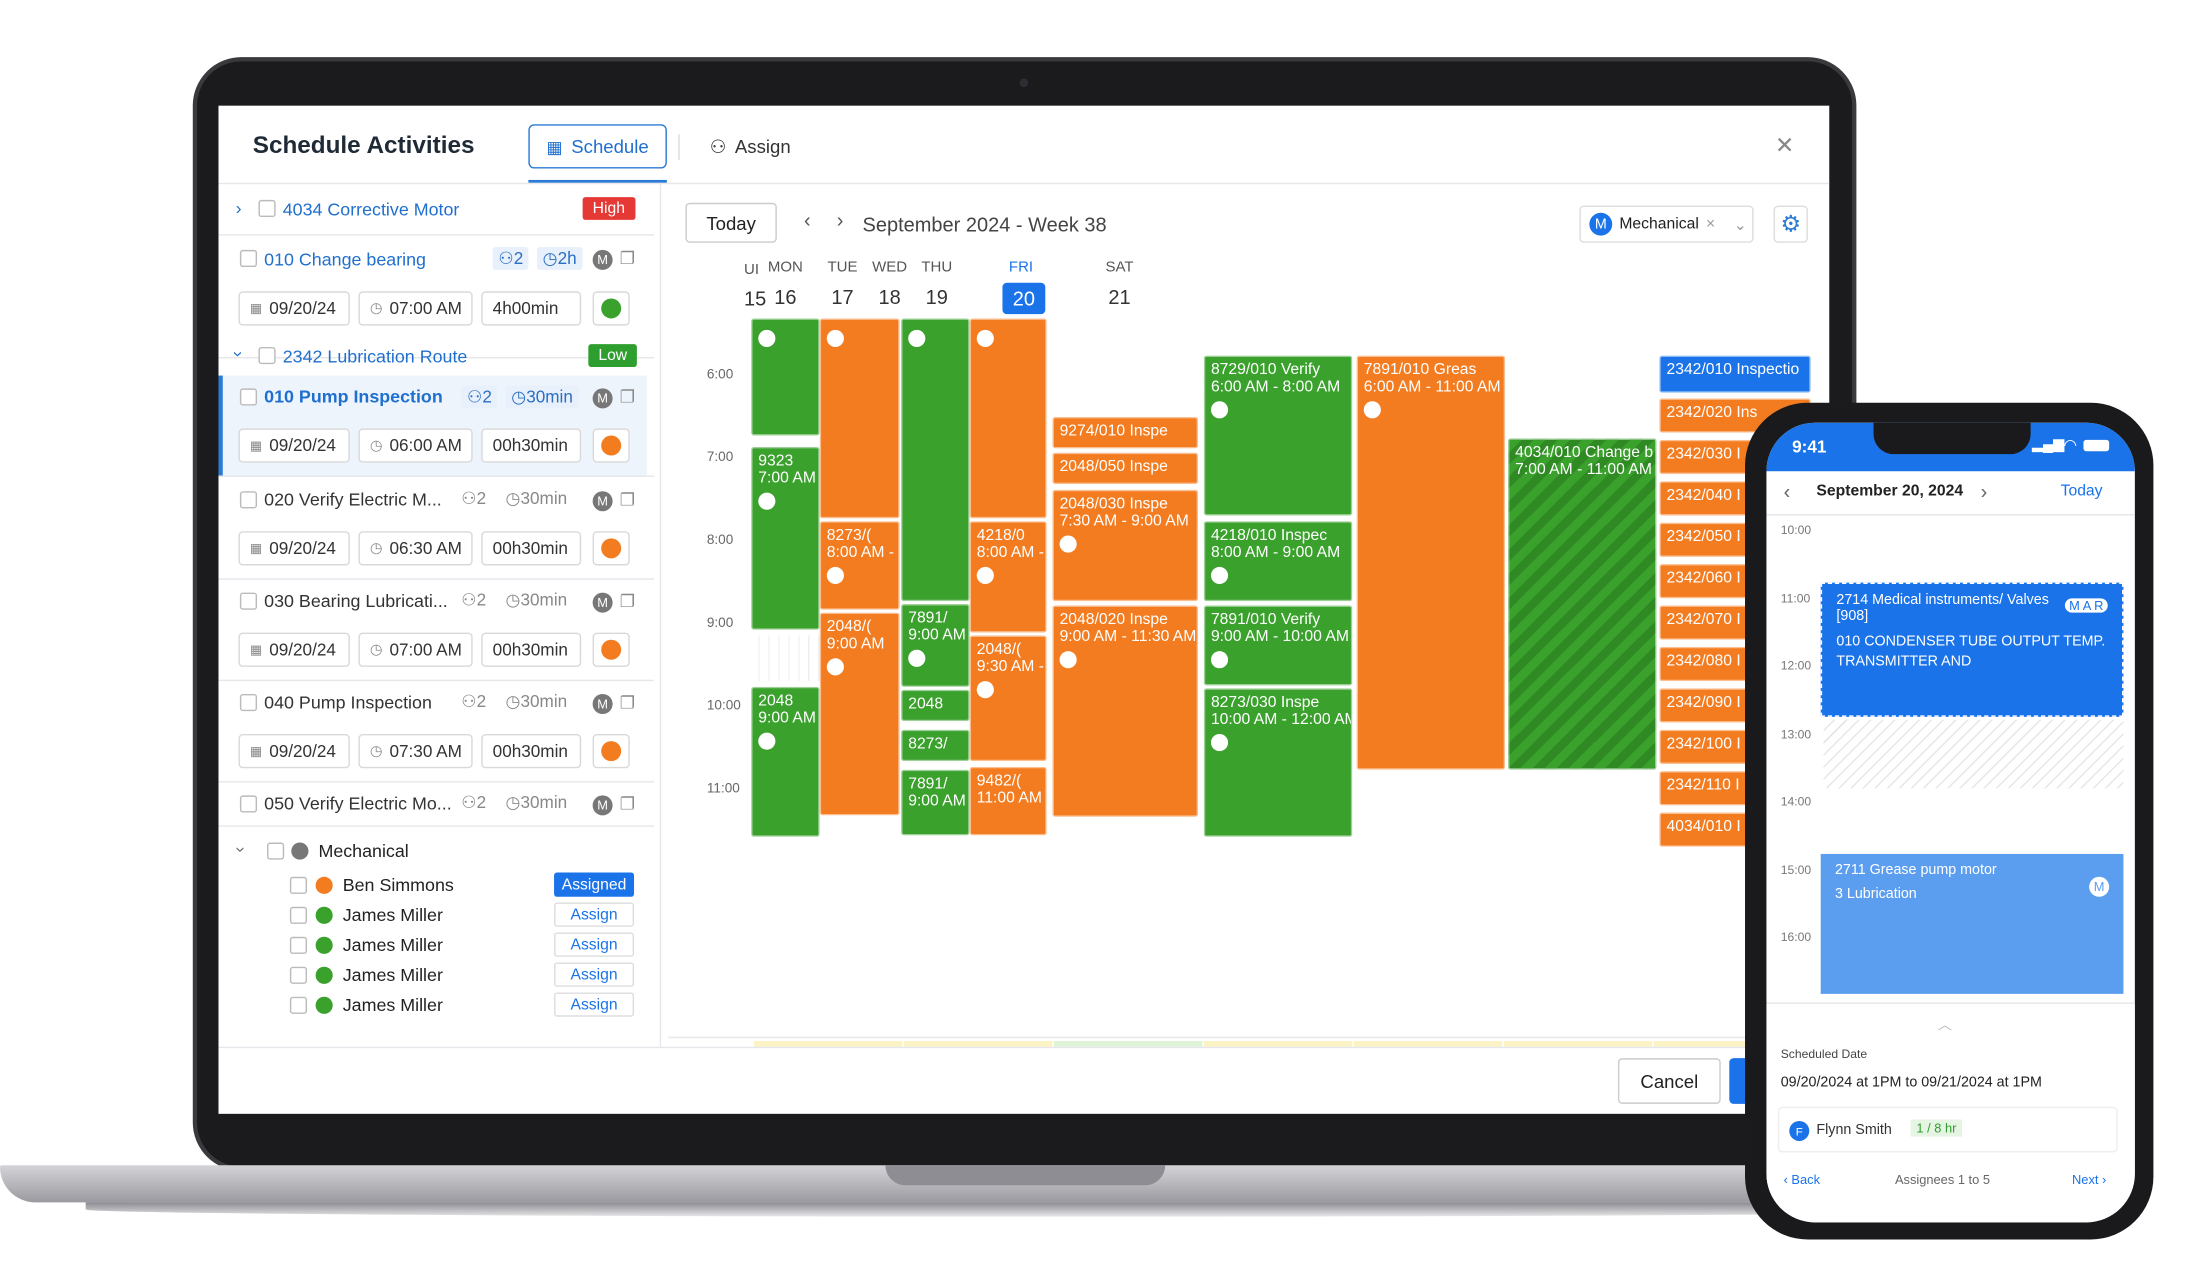 The width and height of the screenshot is (2208, 1282). I want to click on splitter, so click(660, 614).